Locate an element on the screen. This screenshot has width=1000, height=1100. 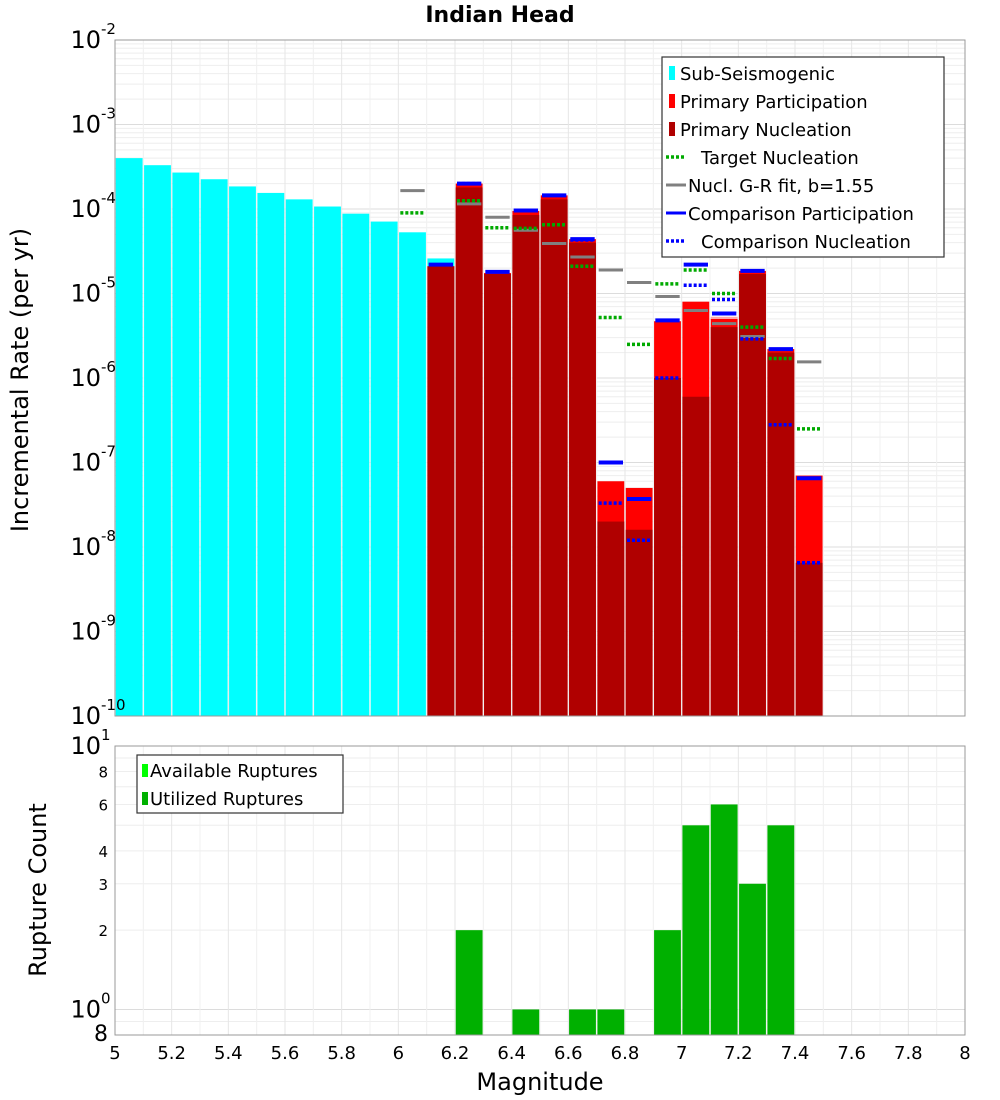
x-tick-label: 5.6 is located at coordinates (285, 1053).